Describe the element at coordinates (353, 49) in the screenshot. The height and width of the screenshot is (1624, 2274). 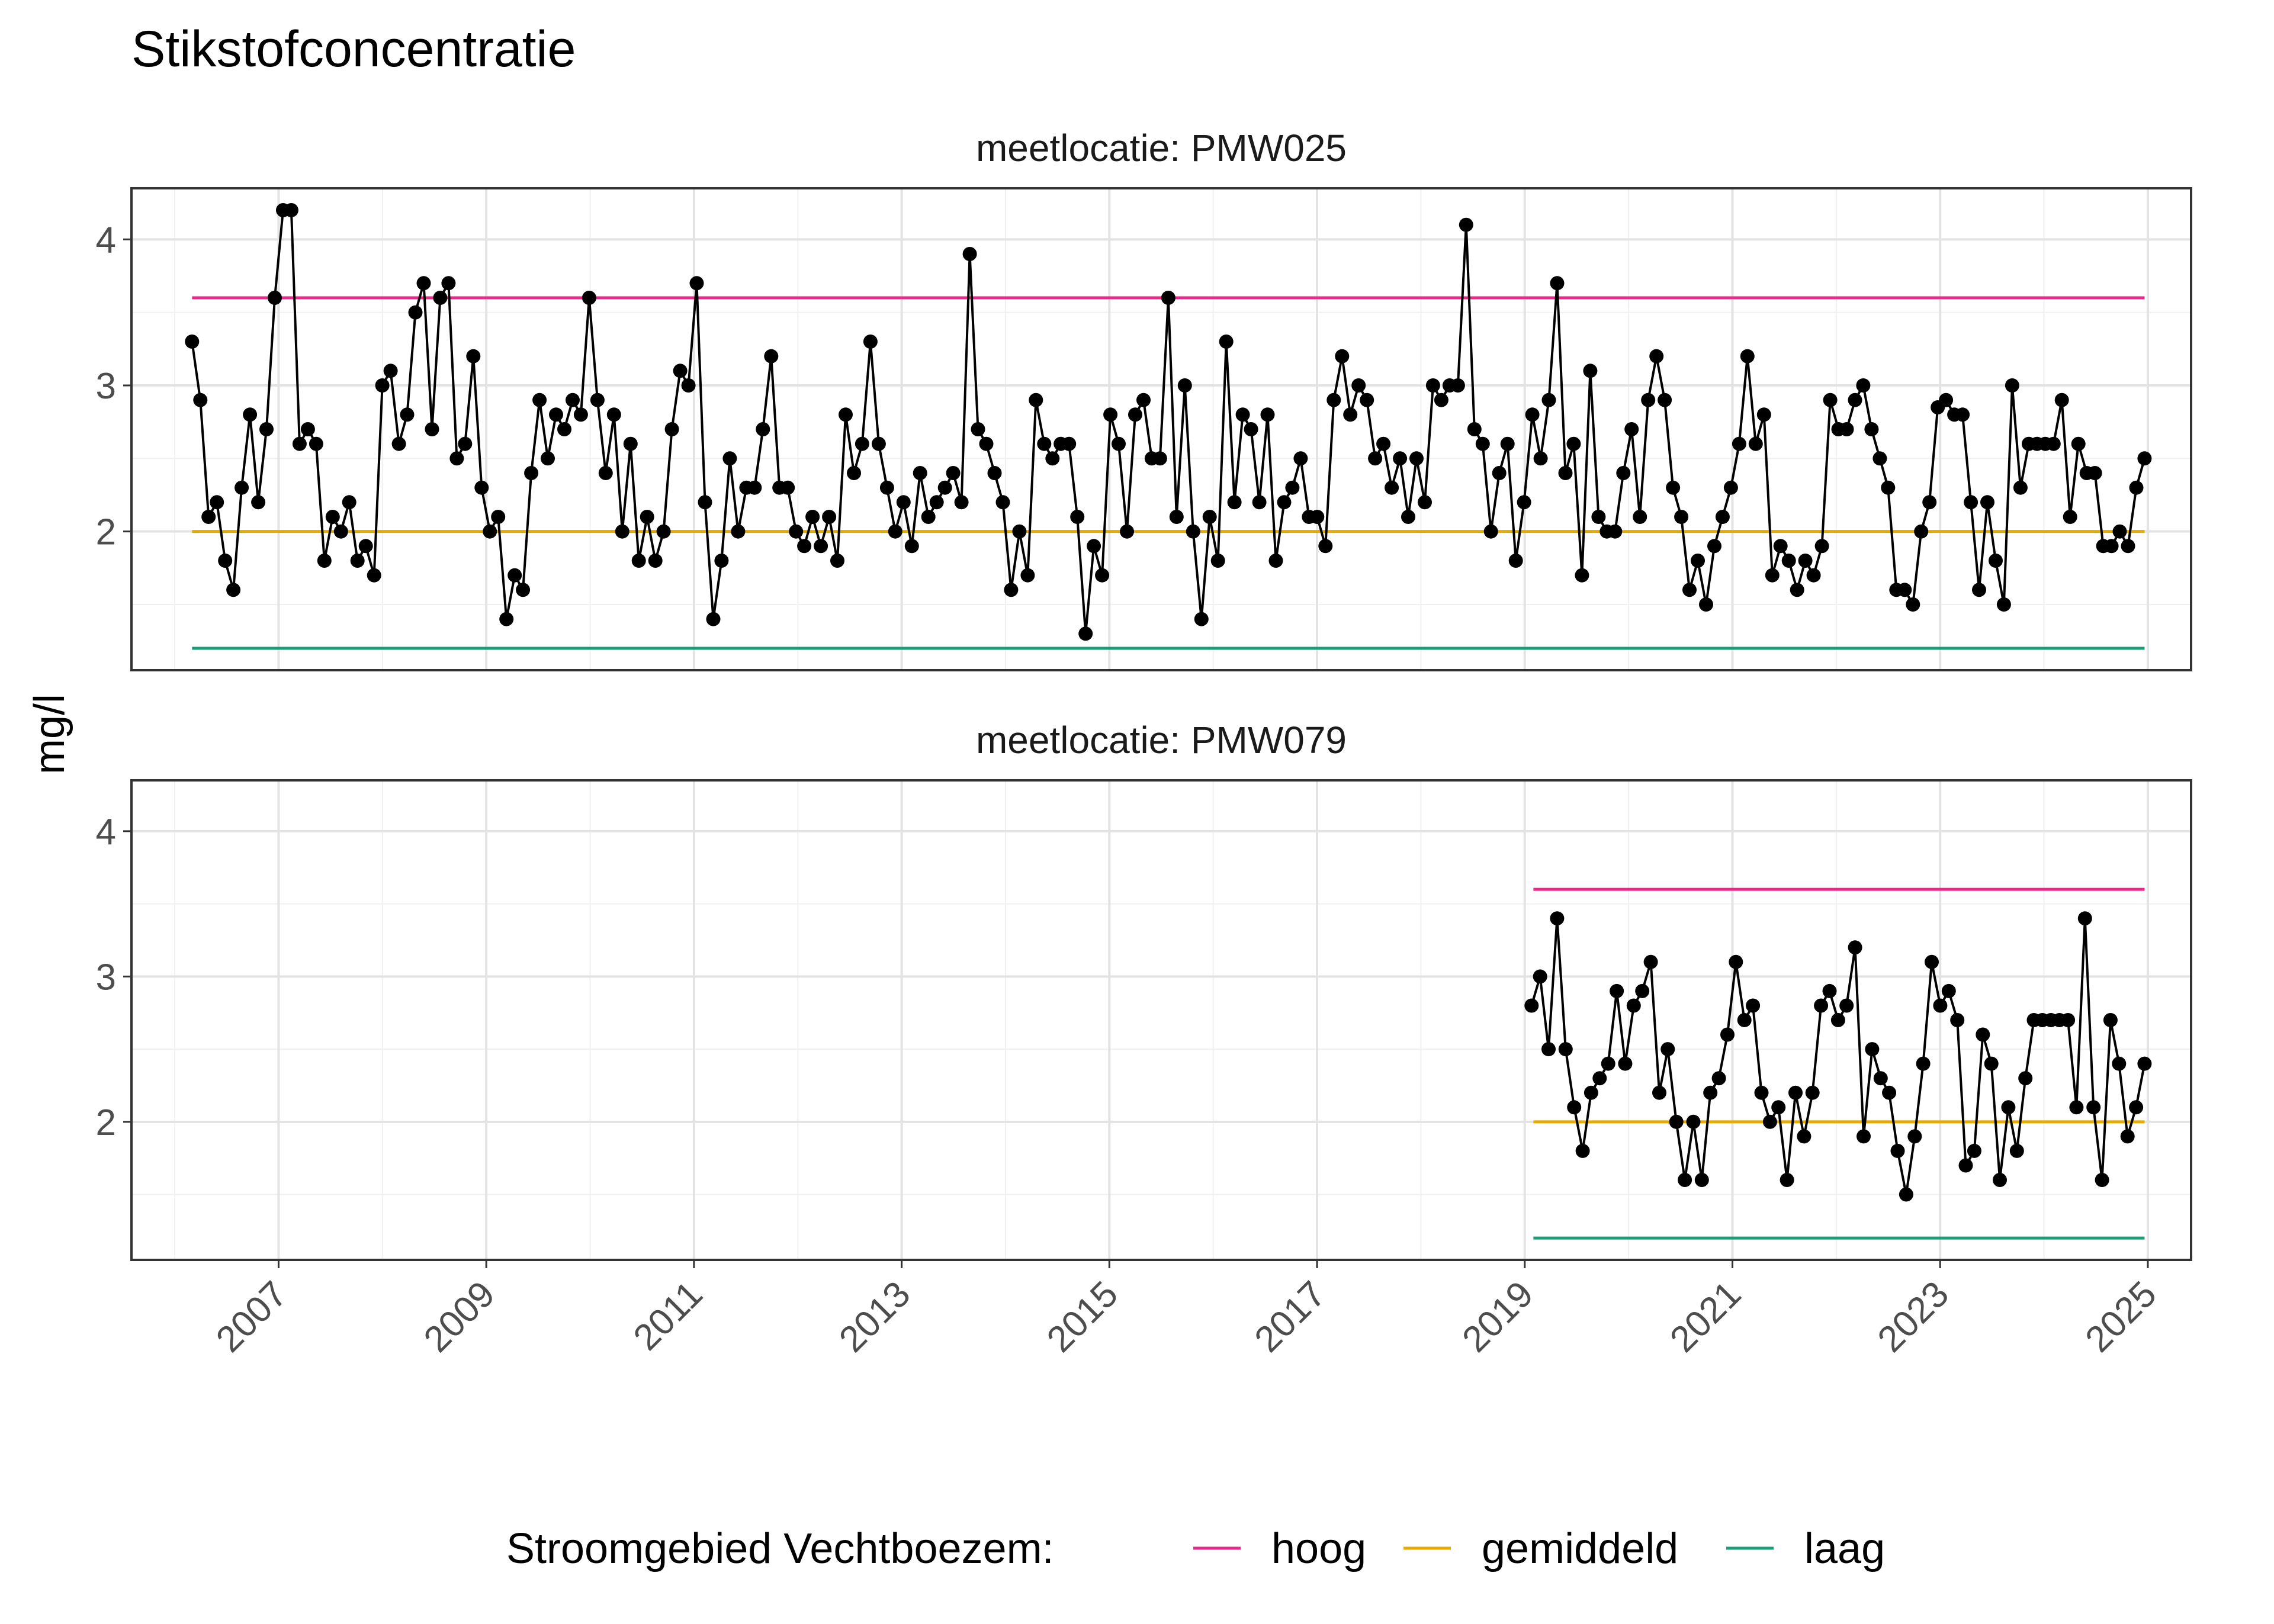
I see `chart-title: Stikstofconcentratie` at that location.